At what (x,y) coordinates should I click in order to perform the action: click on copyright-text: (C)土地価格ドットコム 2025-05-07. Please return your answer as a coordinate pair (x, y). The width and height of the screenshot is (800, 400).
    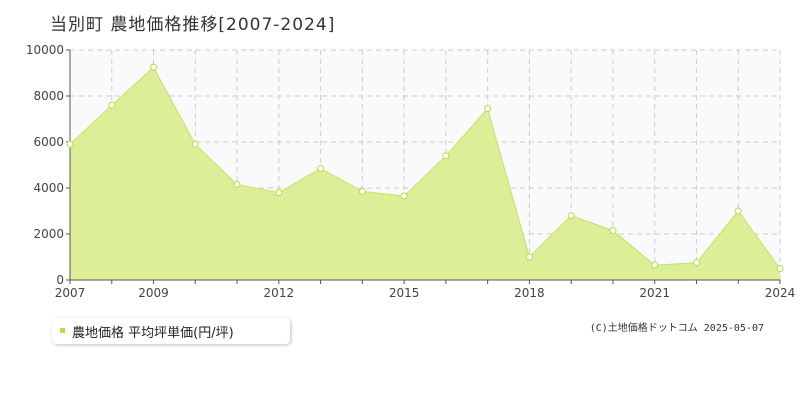
    Looking at the image, I should click on (676, 328).